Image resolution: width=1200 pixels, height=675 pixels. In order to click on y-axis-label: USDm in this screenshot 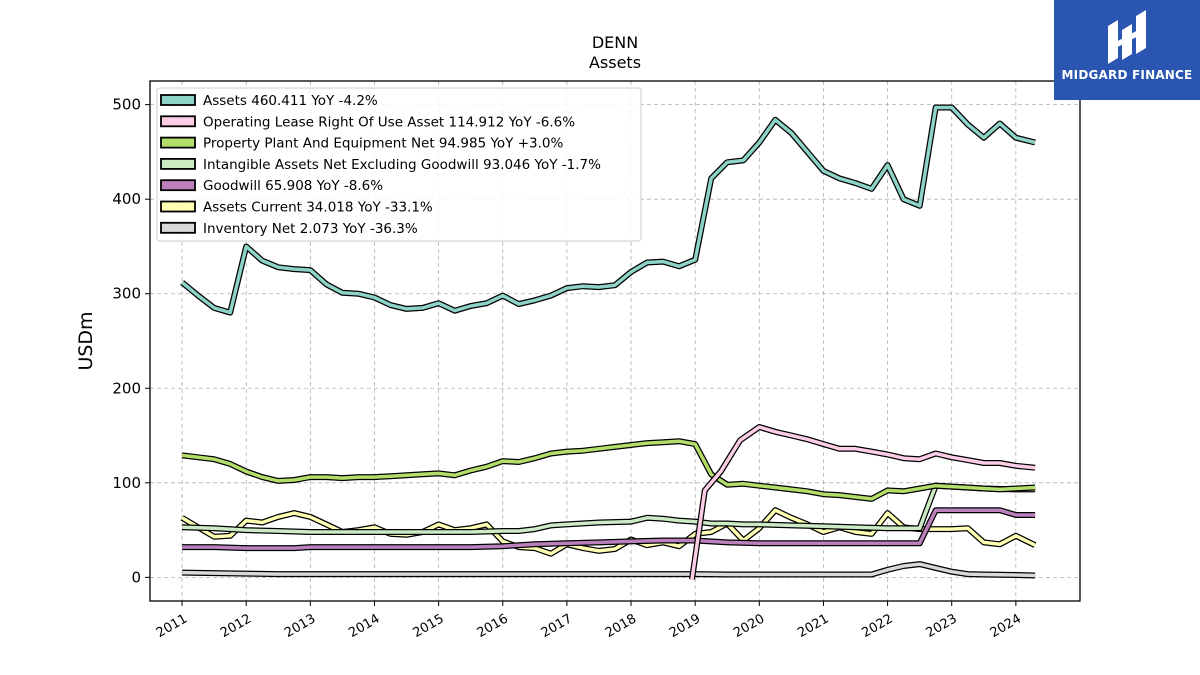, I will do `click(86, 340)`.